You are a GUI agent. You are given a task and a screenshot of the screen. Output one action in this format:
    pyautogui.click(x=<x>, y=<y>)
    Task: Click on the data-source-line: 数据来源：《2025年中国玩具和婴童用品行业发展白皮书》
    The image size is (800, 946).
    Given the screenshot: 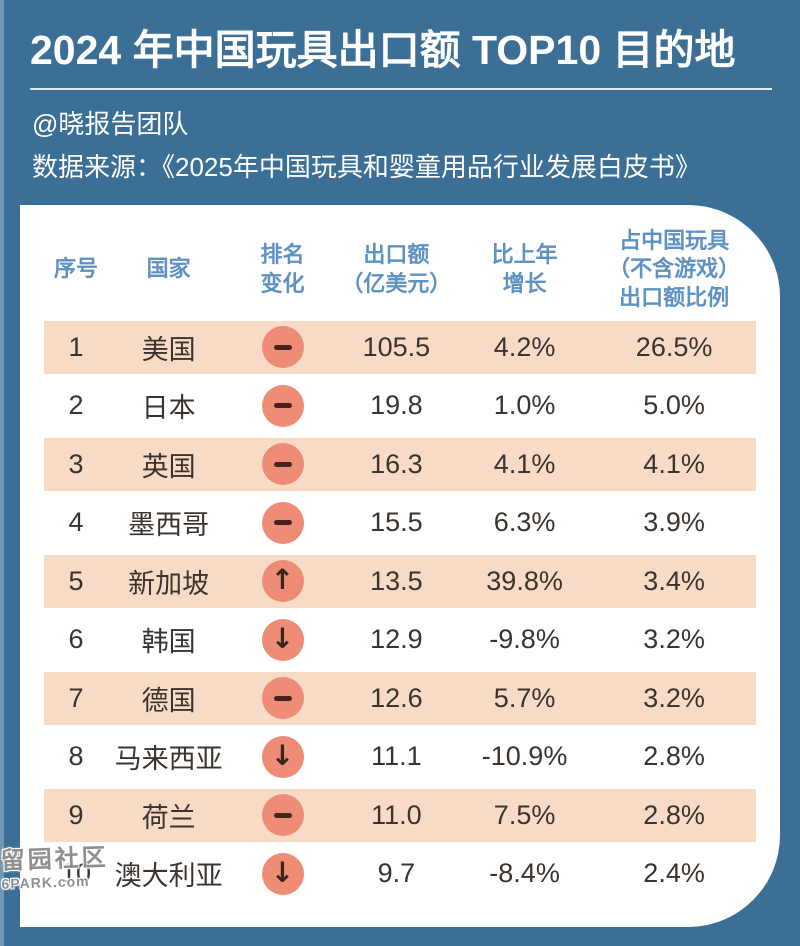 What is the action you would take?
    pyautogui.click(x=366, y=167)
    